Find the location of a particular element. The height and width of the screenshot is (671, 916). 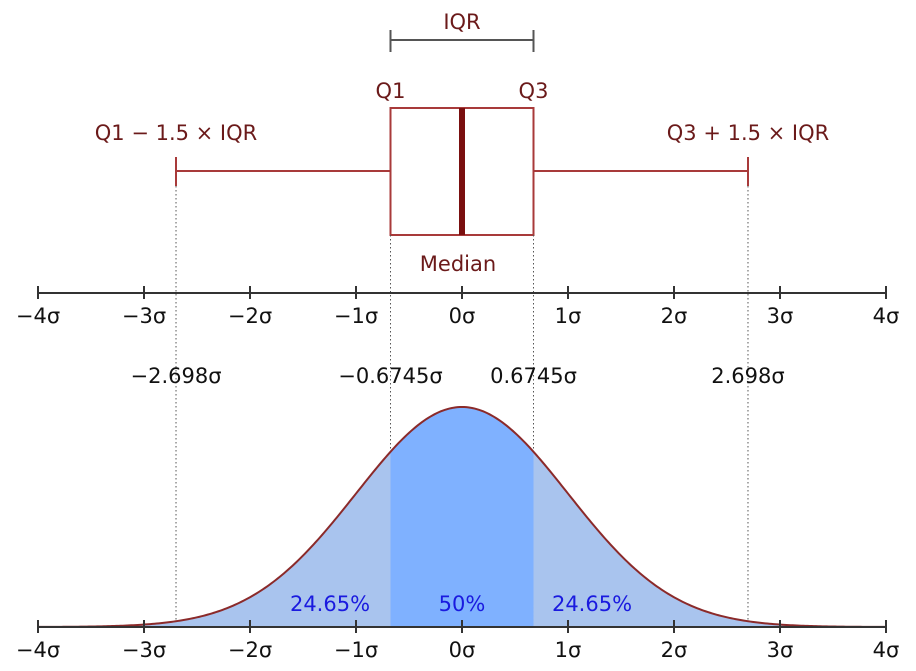

iqr-label: IQR is located at coordinates (461, 22).